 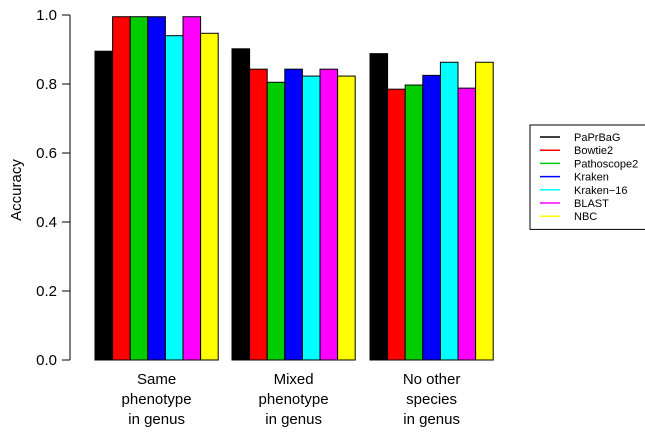 What do you see at coordinates (591, 204) in the screenshot?
I see `legend-label: BLAST` at bounding box center [591, 204].